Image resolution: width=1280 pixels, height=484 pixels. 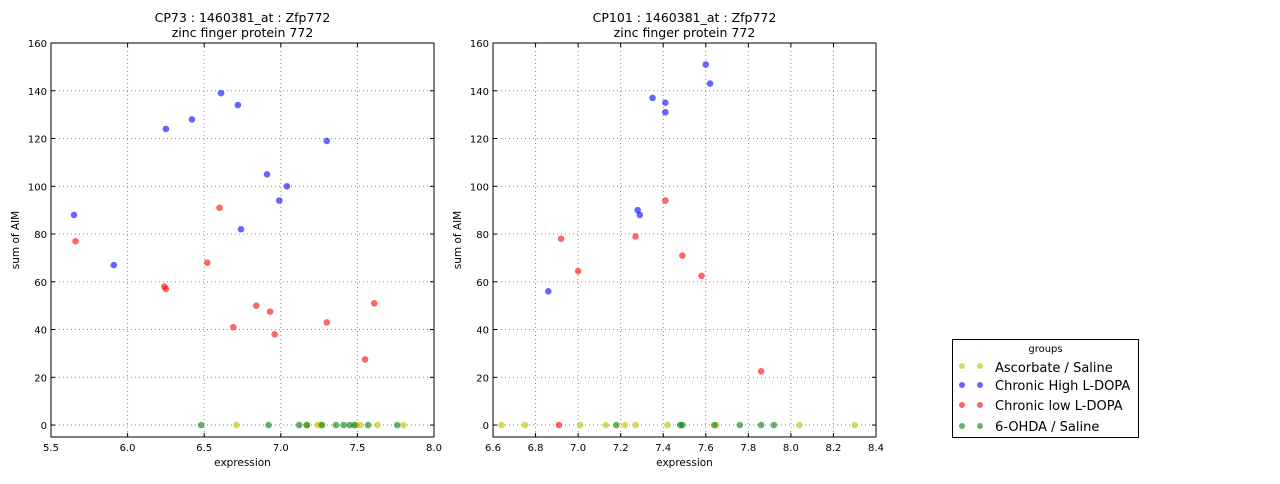 I want to click on x-tick-label: 6.6, so click(x=493, y=448).